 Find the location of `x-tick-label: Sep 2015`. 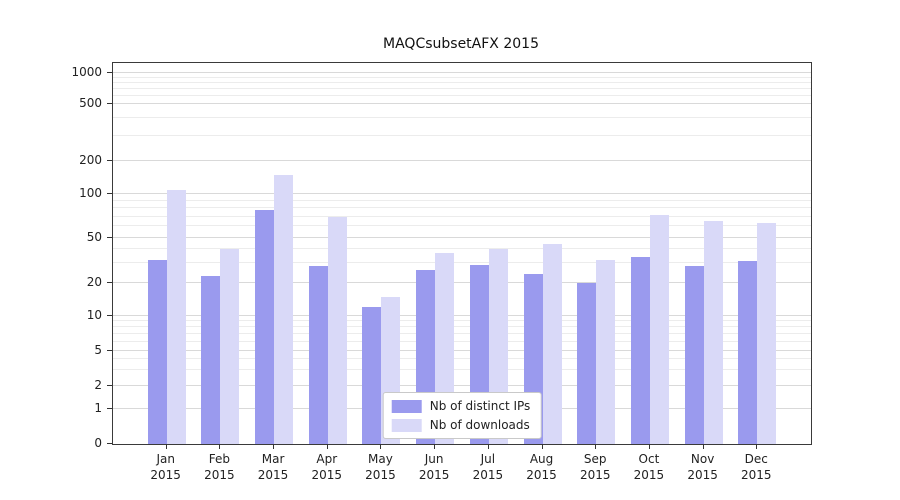

x-tick-label: Sep 2015 is located at coordinates (595, 467).